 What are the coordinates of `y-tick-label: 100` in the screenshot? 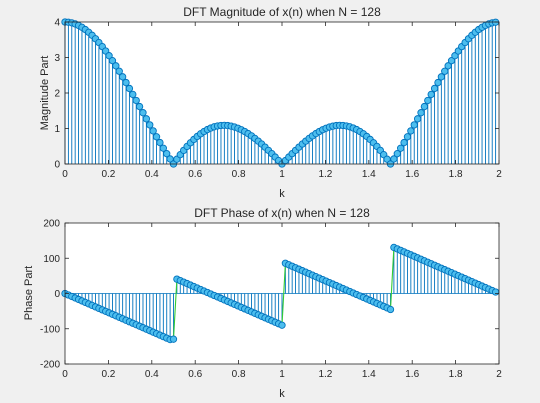 It's located at (51, 259).